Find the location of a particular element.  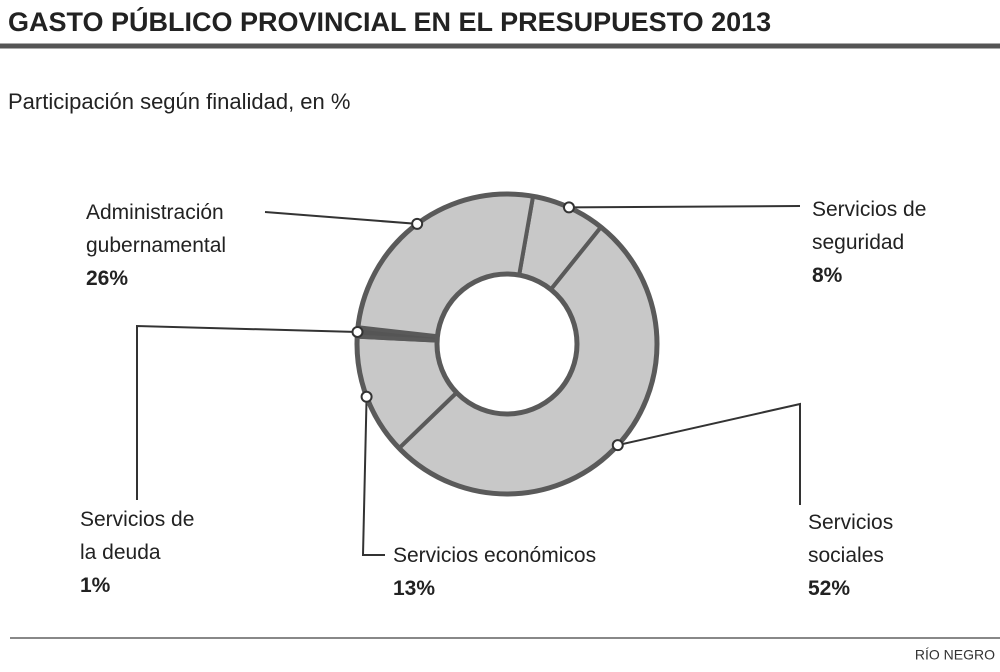

donut-outline is located at coordinates (507, 344).